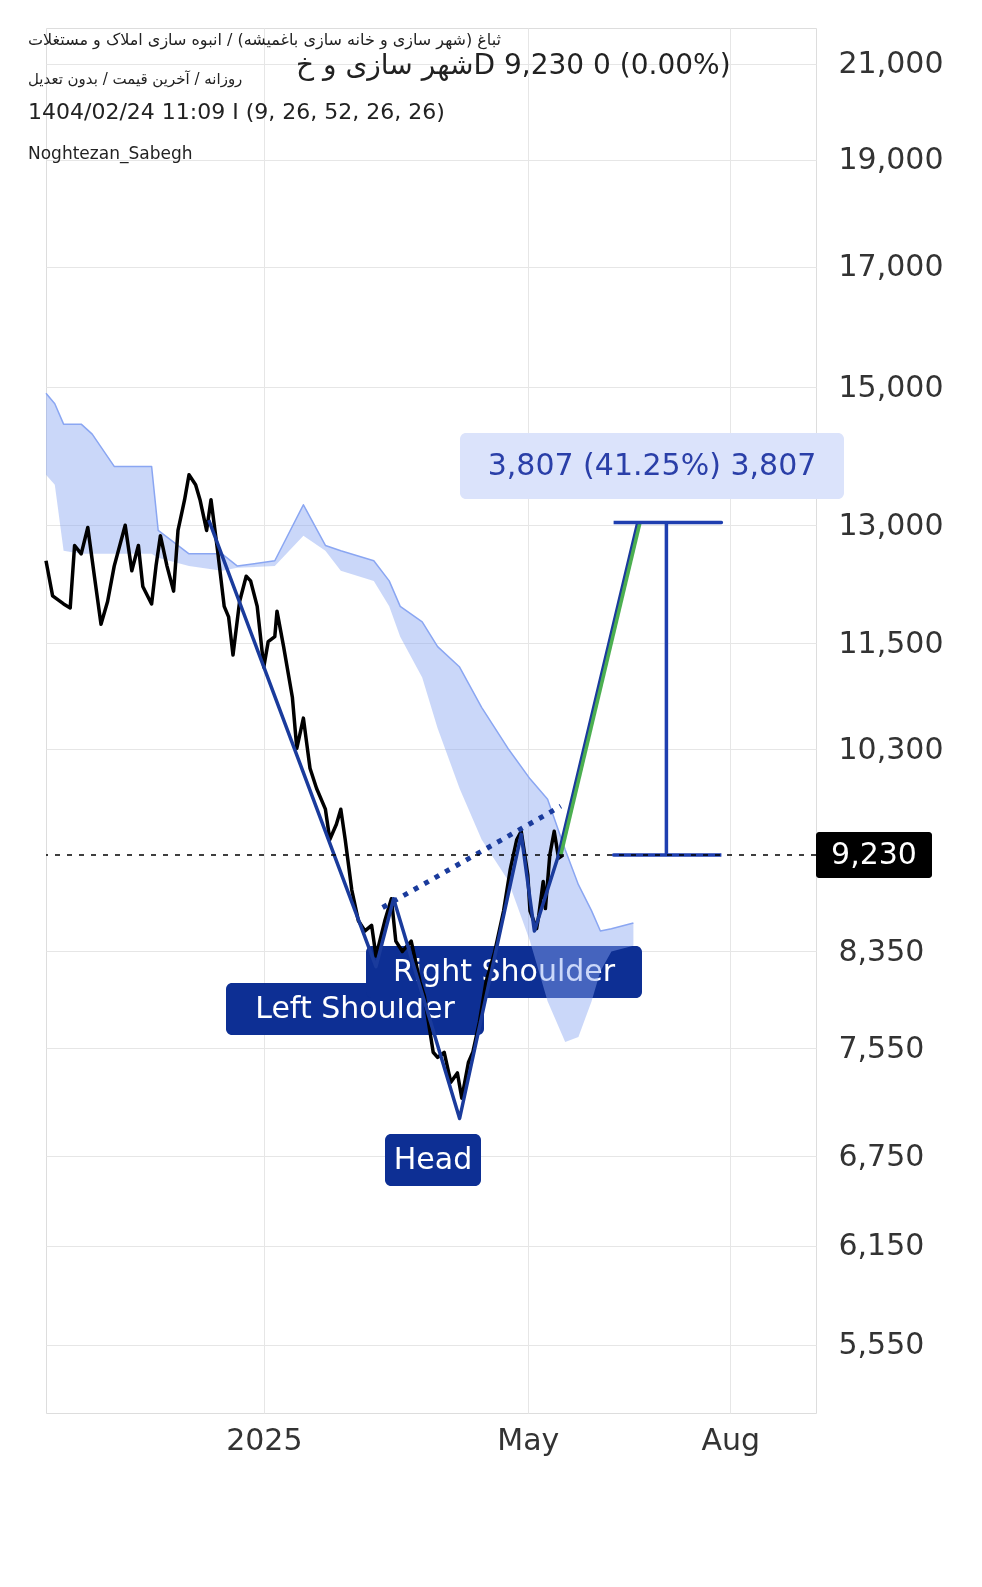 The width and height of the screenshot is (982, 1587). Describe the element at coordinates (652, 464) in the screenshot. I see `annotation: 3,807 (41.25%) 3,807` at that location.